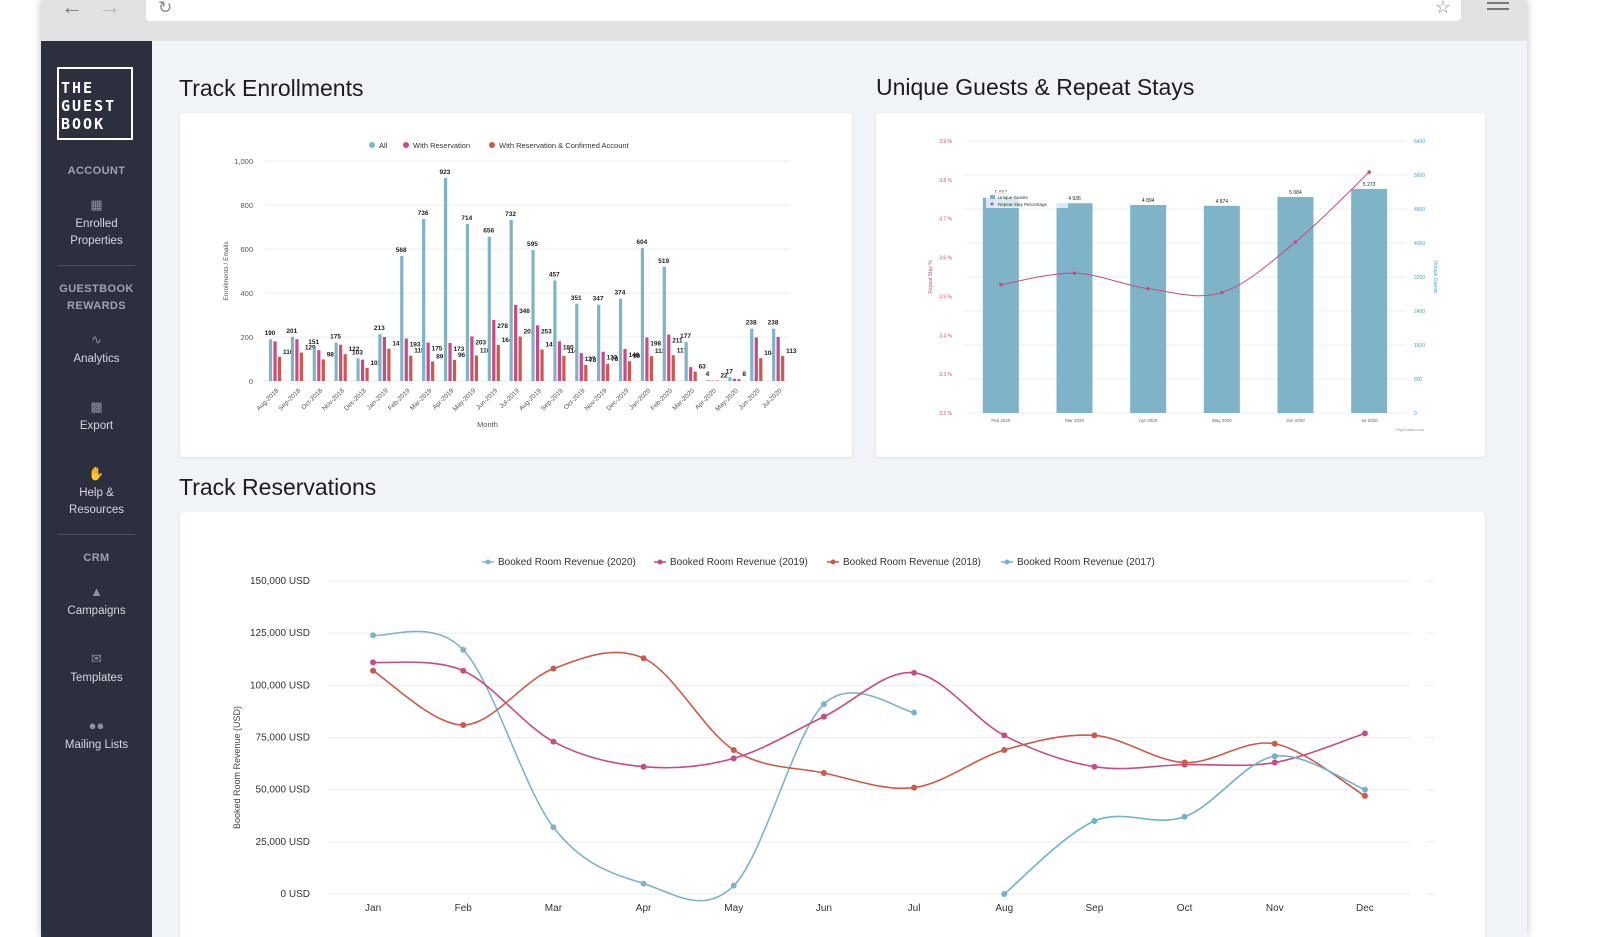  What do you see at coordinates (96, 223) in the screenshot?
I see `sidebar-item-enrolled-properties: ▦ Enrolled Properties` at bounding box center [96, 223].